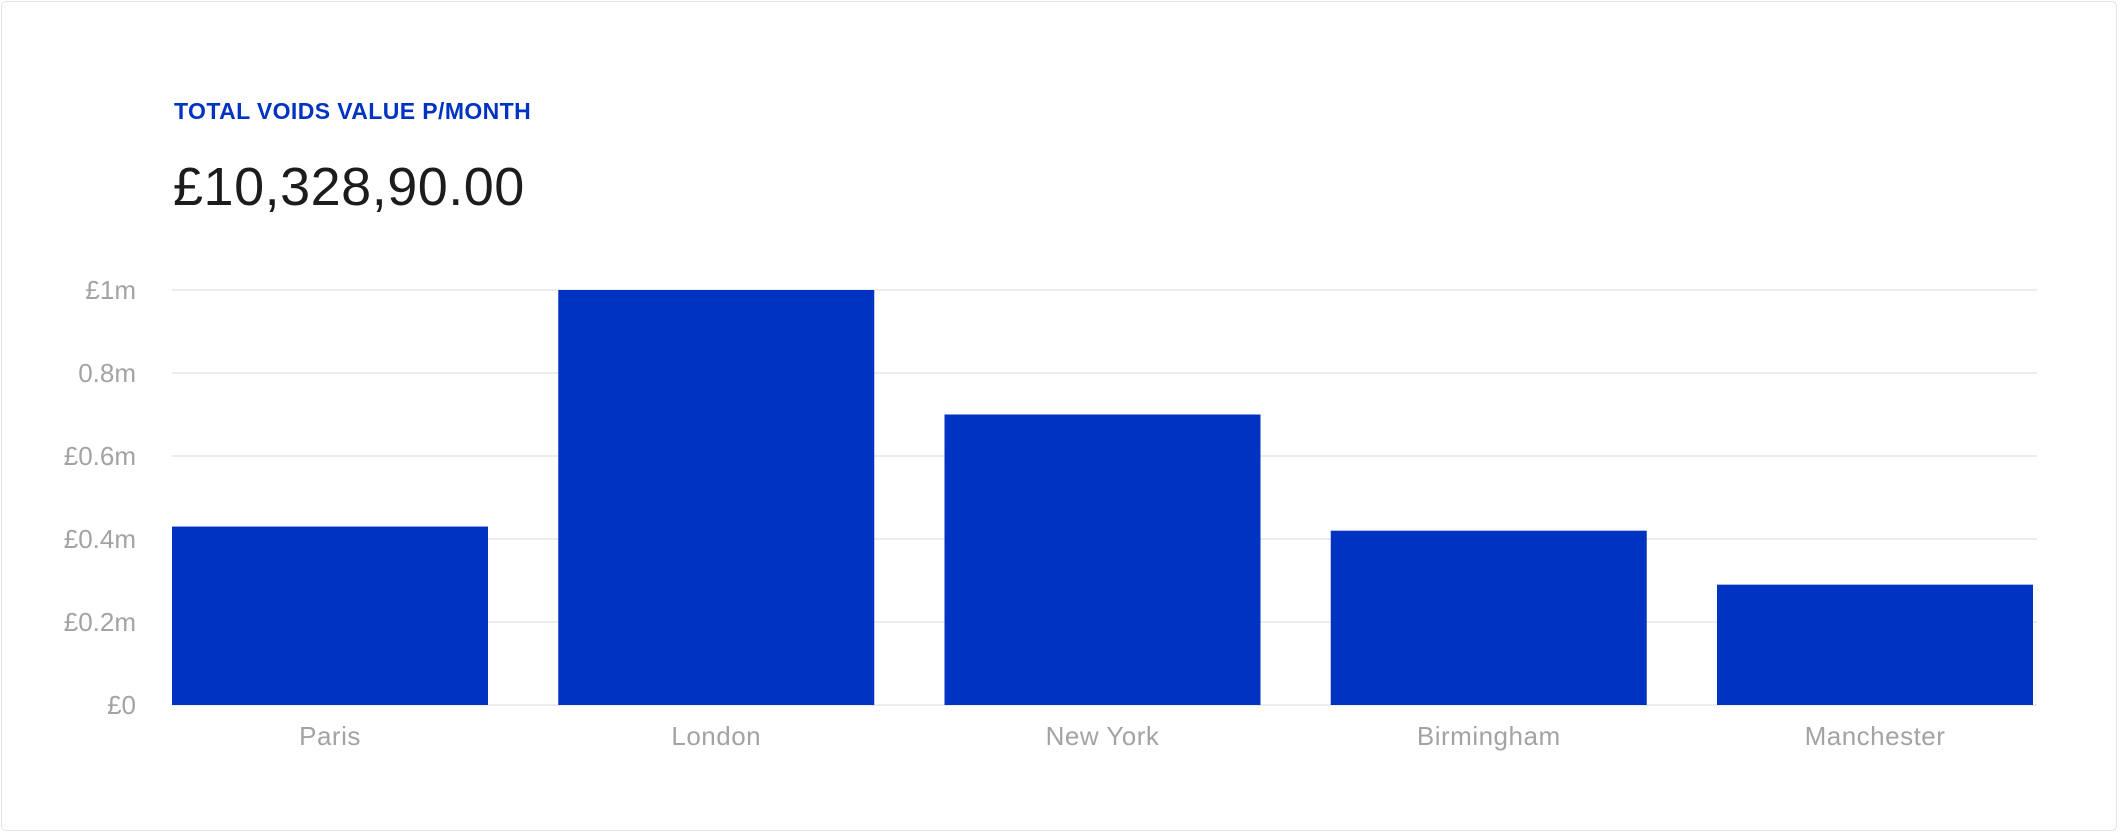 Image resolution: width=2120 pixels, height=834 pixels. Describe the element at coordinates (100, 456) in the screenshot. I see `y-tick-label: £0.6m` at that location.